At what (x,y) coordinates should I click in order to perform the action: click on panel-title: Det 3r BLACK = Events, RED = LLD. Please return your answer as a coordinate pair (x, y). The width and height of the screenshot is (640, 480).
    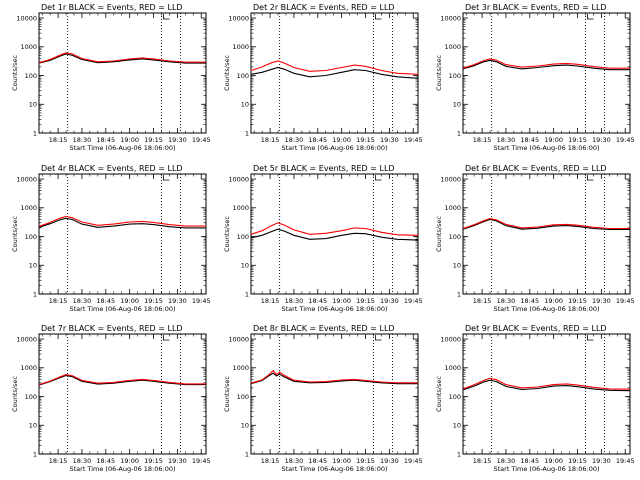
    Looking at the image, I should click on (536, 7).